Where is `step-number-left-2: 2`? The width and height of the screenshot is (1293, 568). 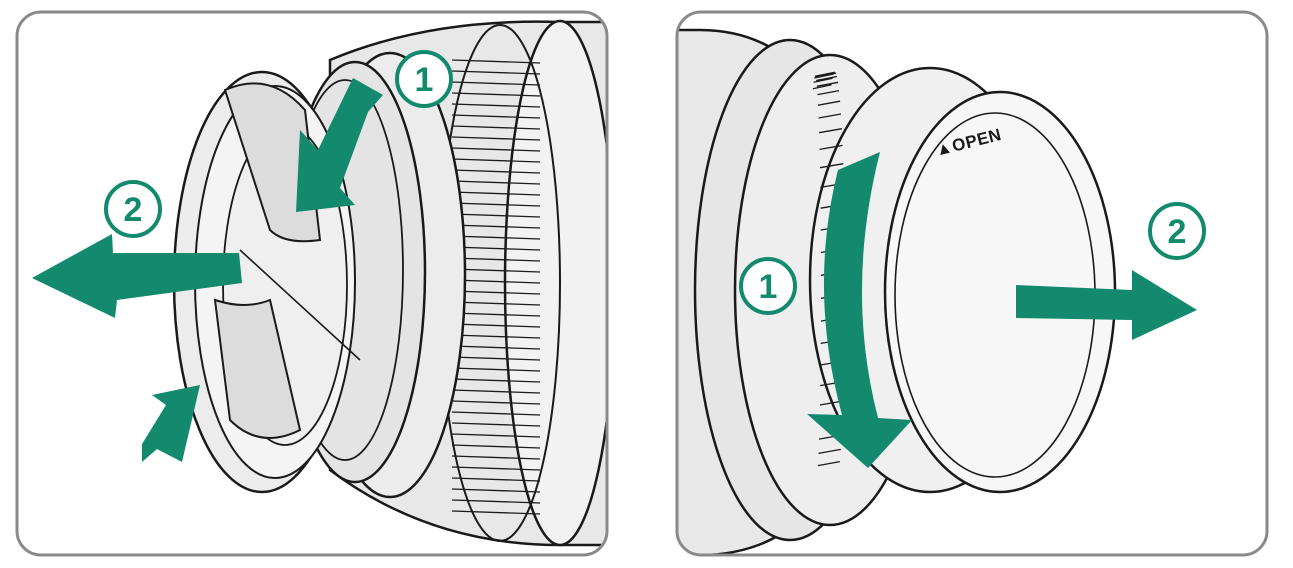
step-number-left-2: 2 is located at coordinates (133, 210).